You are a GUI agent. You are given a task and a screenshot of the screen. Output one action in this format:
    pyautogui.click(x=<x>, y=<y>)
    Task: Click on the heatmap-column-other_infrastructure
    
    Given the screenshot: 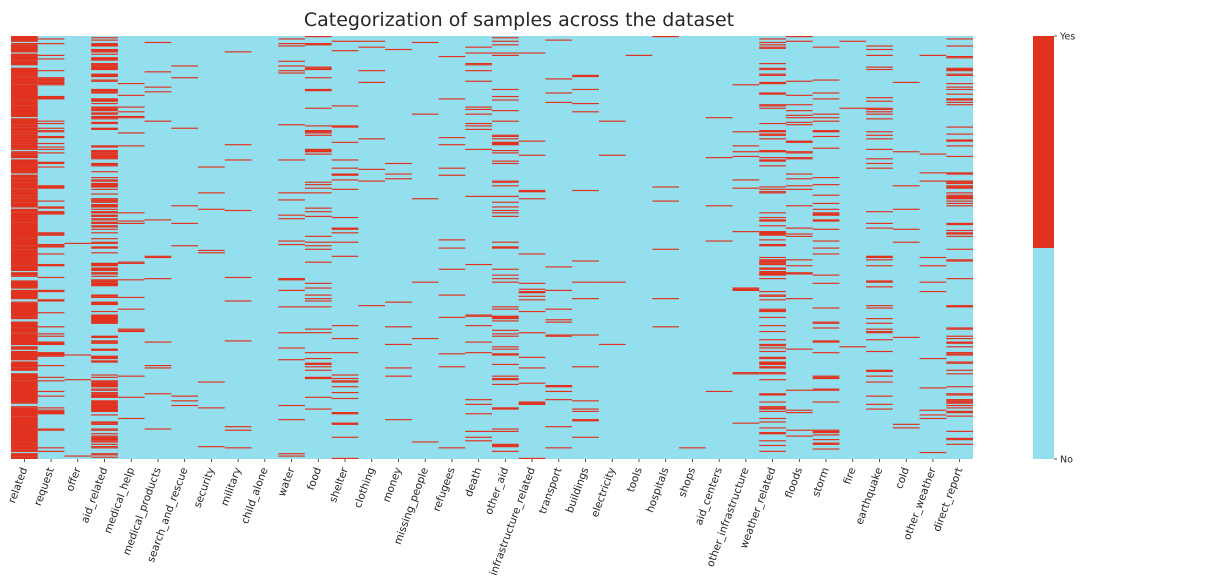 What is the action you would take?
    pyautogui.click(x=746, y=254)
    